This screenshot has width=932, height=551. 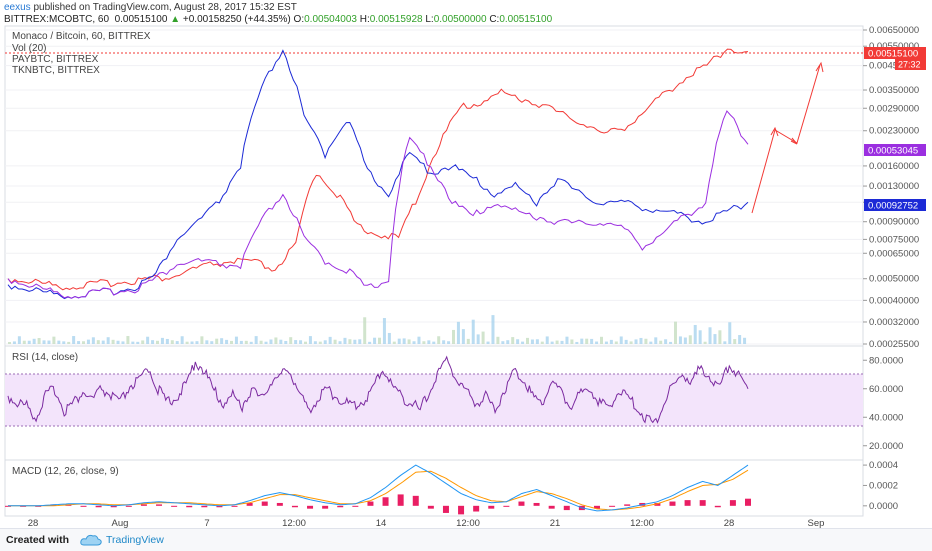 I want to click on high-value: 0.00515928, so click(x=396, y=19).